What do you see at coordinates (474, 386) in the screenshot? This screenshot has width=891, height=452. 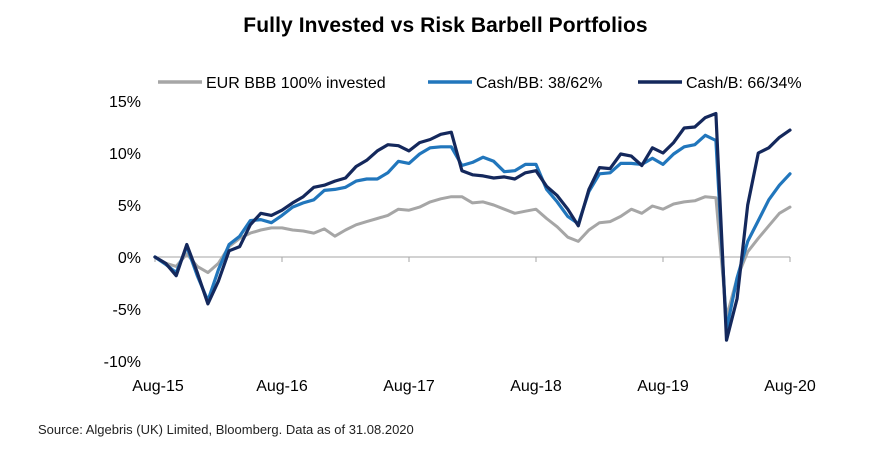 I see `x-axis-tick-labels: Aug-15 Aug-16 Aug-17 Aug-18 Aug-19 Aug-20` at bounding box center [474, 386].